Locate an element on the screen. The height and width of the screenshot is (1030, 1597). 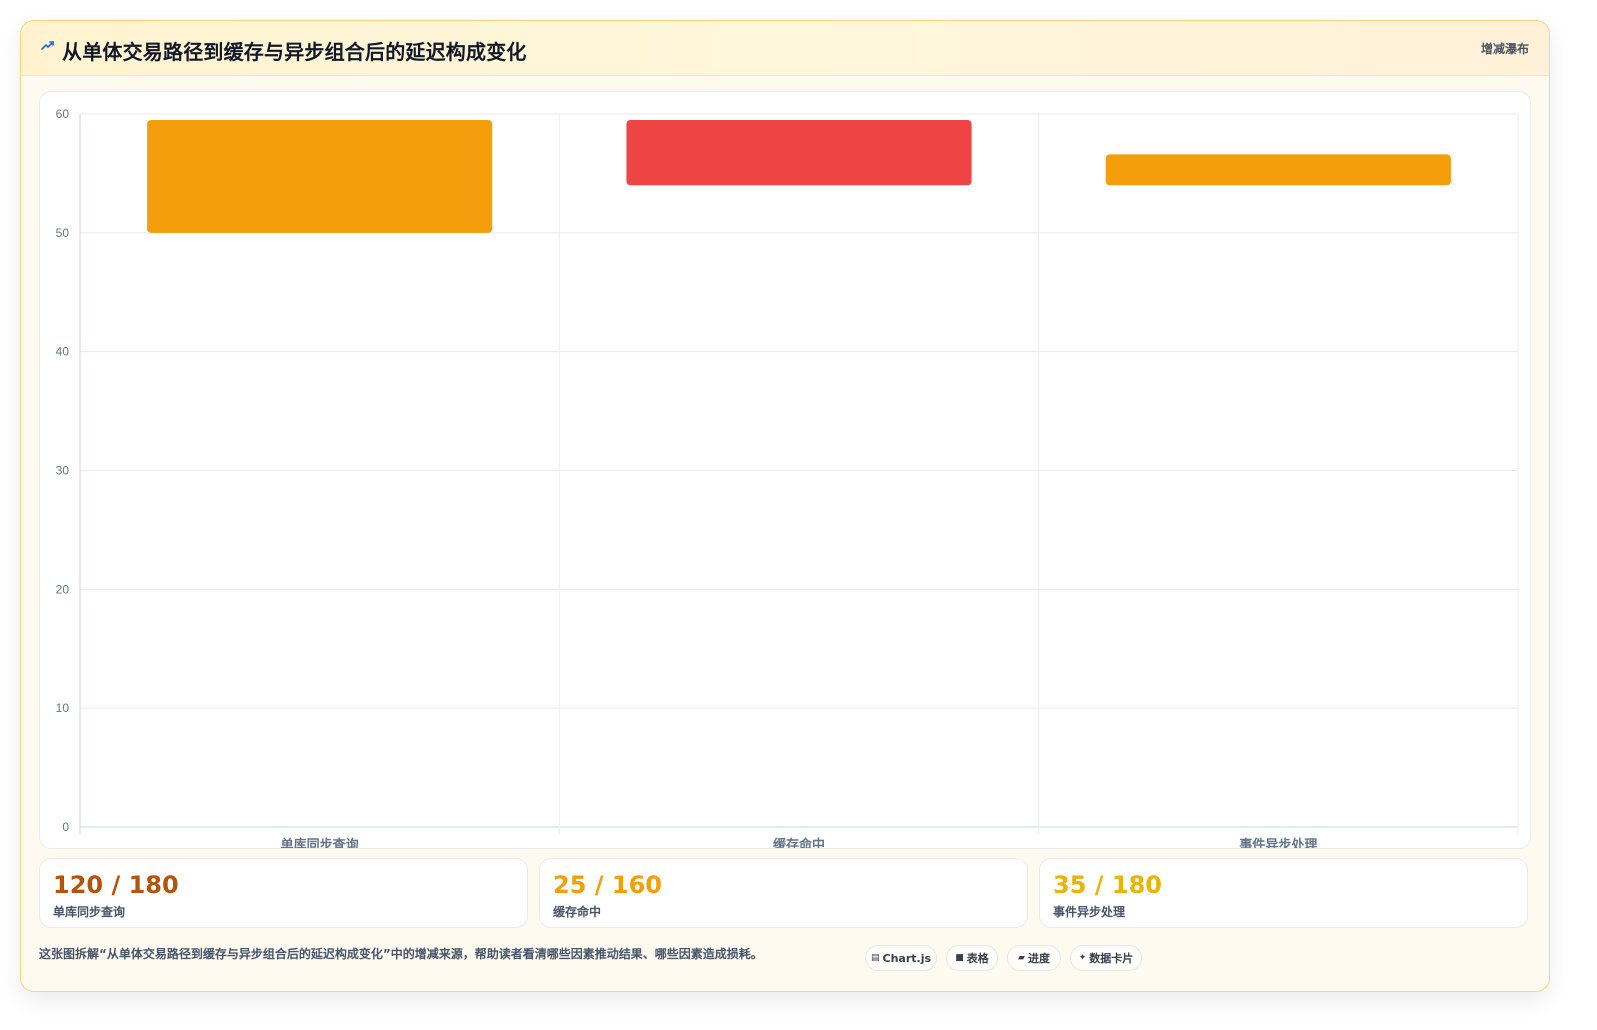
summary-card-cache-hit: 25 / 160 缓存命中 is located at coordinates (783, 893).